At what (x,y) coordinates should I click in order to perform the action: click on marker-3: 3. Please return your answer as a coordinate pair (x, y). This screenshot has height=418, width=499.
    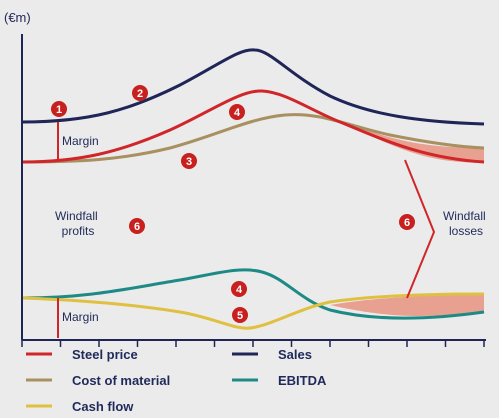
    Looking at the image, I should click on (189, 161).